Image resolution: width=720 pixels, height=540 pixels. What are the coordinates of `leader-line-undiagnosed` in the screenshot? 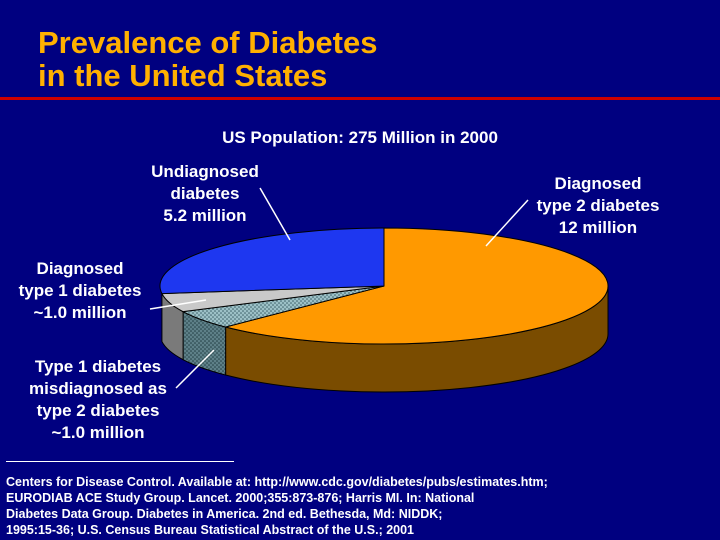 It's located at (275, 214).